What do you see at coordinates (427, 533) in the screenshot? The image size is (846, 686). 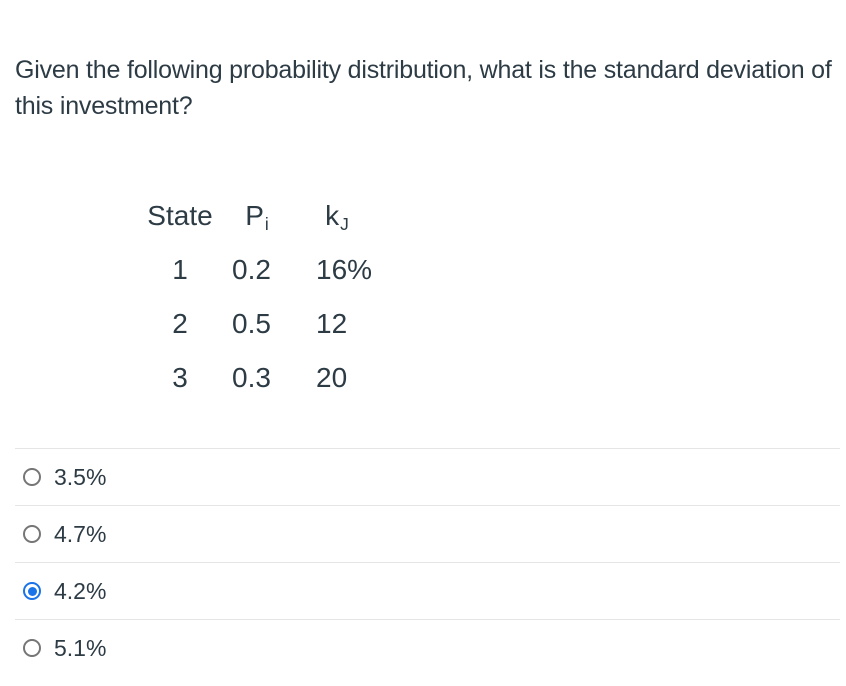 I see `answer-option-4-7-: 4.7%` at bounding box center [427, 533].